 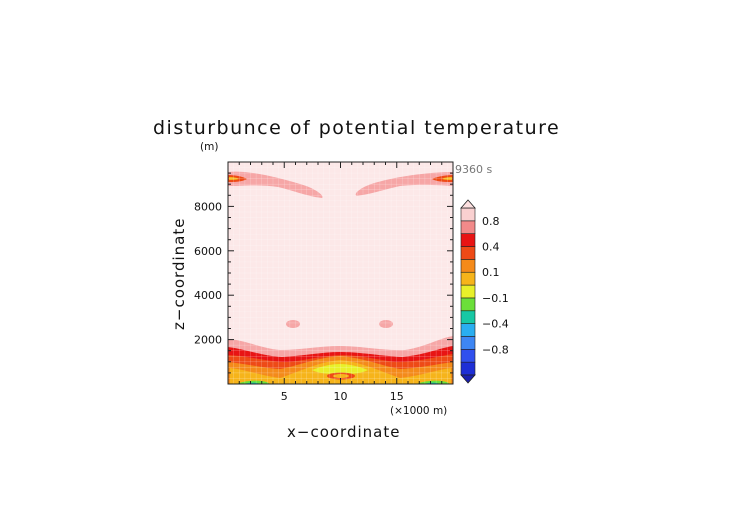 I want to click on plot-area, so click(x=340, y=273).